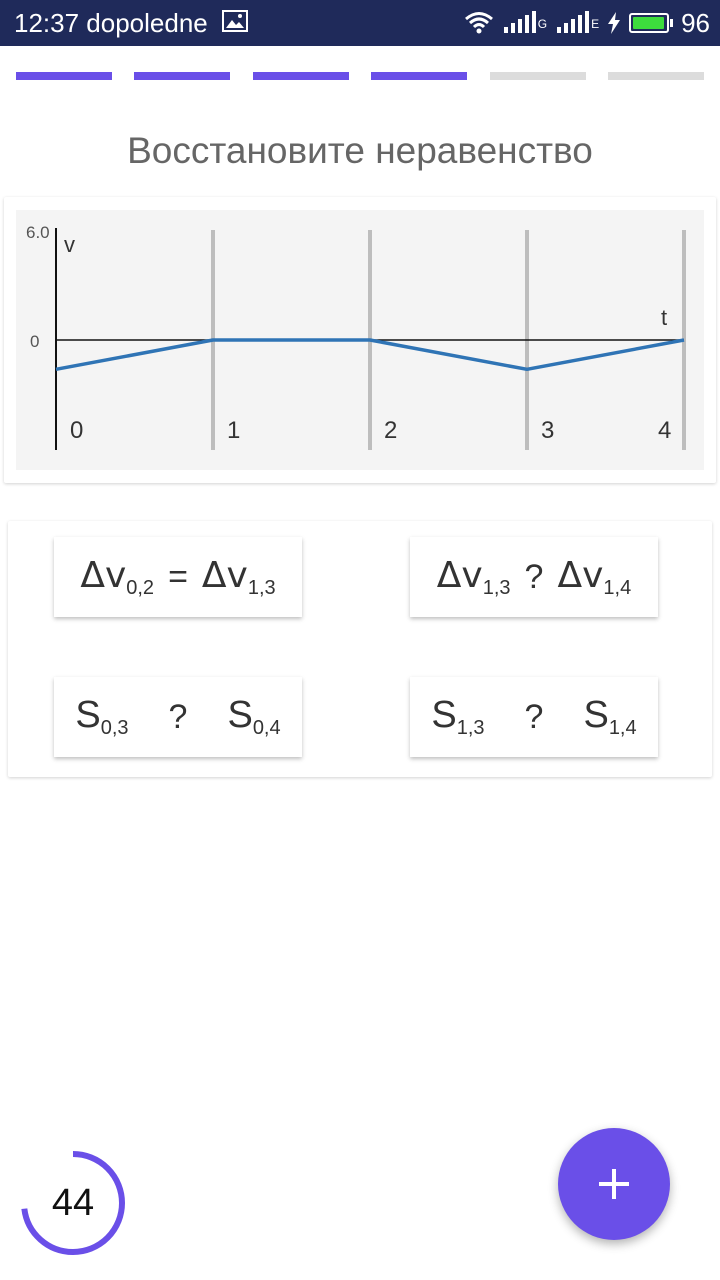 The width and height of the screenshot is (720, 1280). Describe the element at coordinates (370, 355) in the screenshot. I see `series-line` at that location.